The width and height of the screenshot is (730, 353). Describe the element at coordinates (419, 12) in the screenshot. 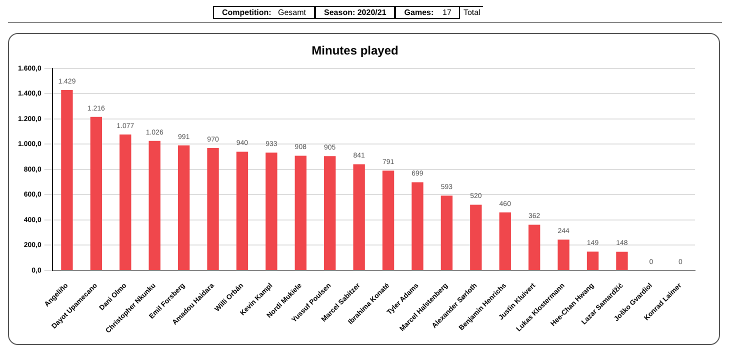

I see `text: Games:` at that location.